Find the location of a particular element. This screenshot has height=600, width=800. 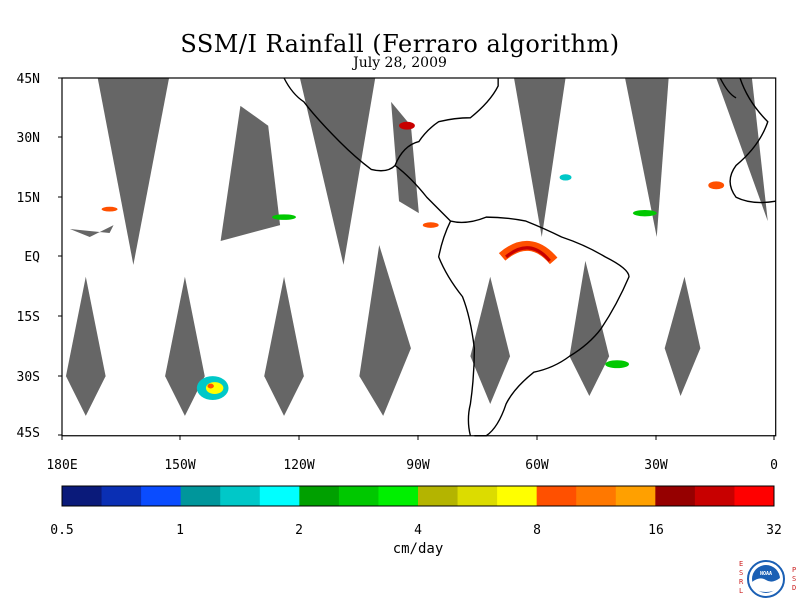

noaa-logo: E S R L P S D NOAA is located at coordinates (767, 579).